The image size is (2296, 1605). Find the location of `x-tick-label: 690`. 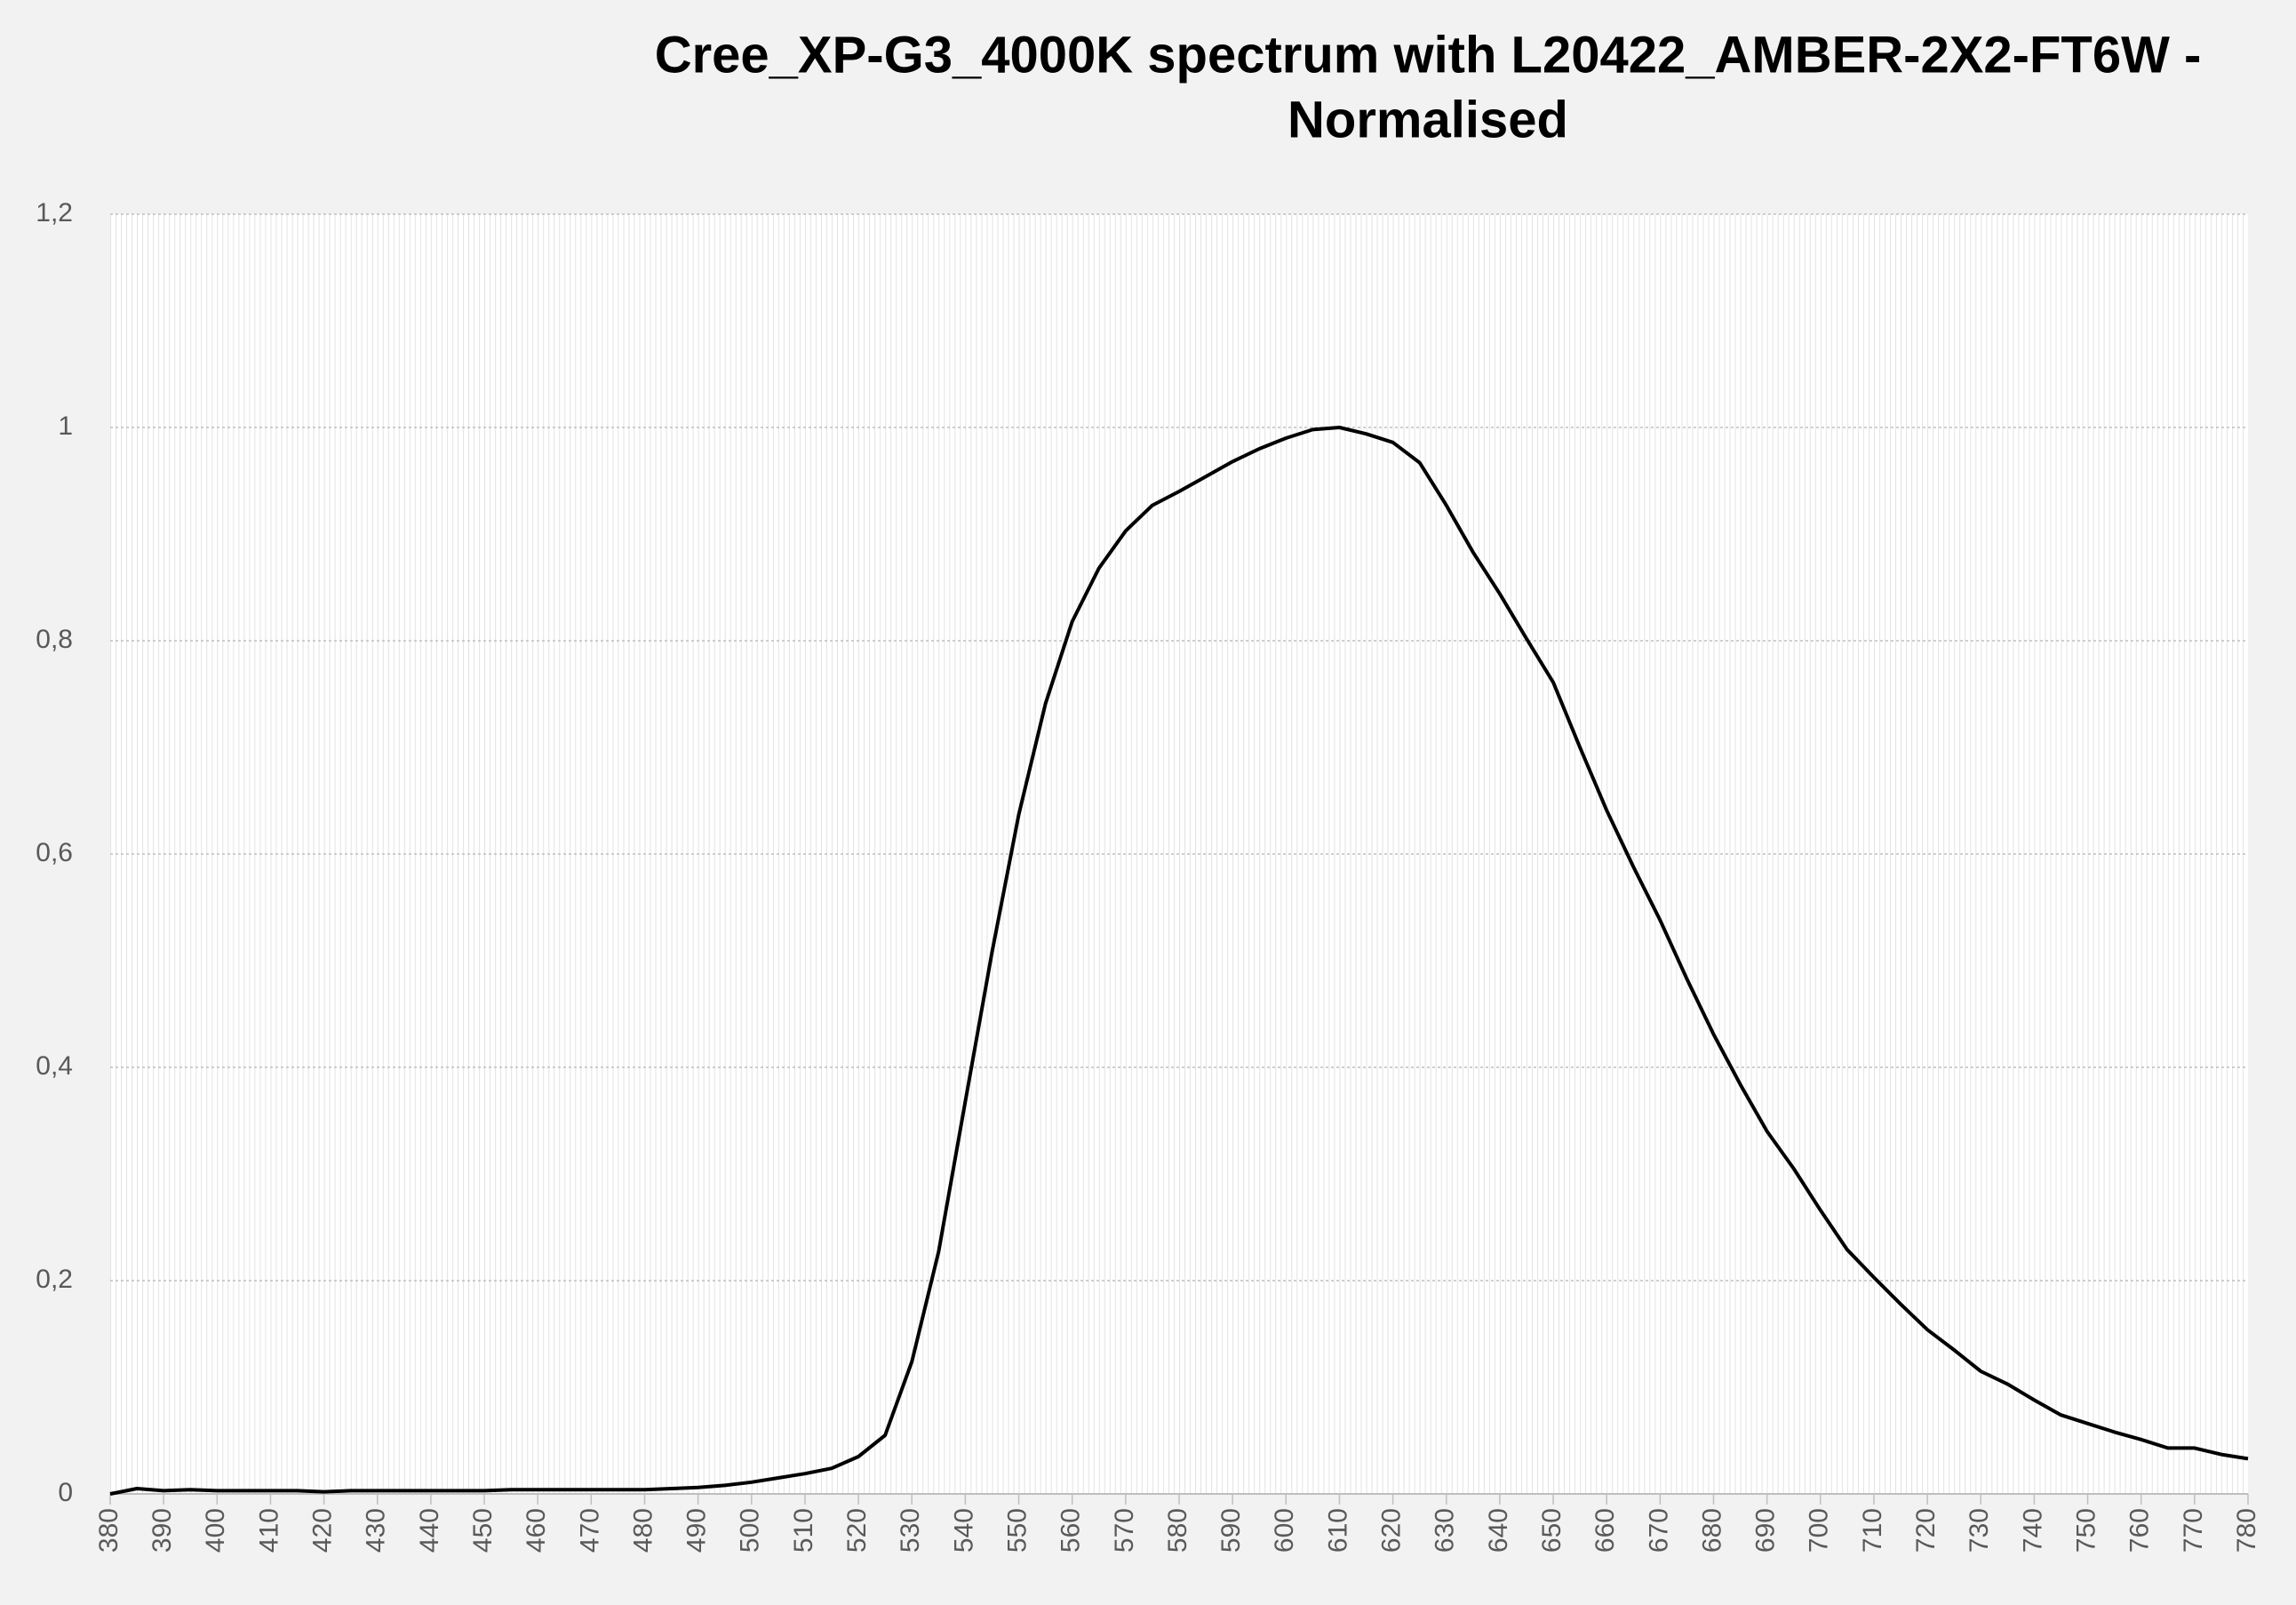

x-tick-label: 690 is located at coordinates (1766, 1530).